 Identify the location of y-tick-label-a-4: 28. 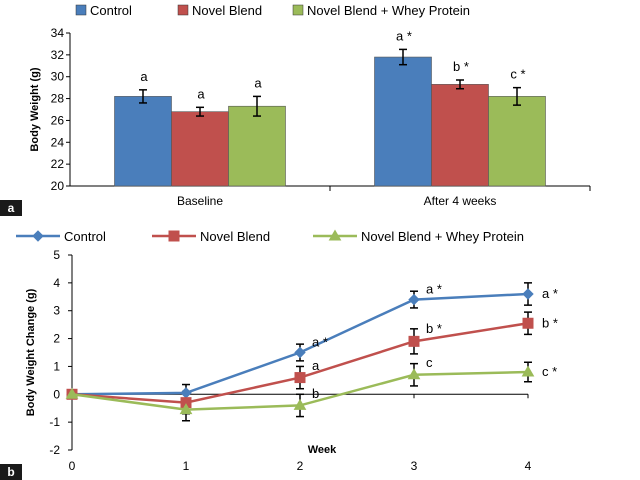
(58, 99).